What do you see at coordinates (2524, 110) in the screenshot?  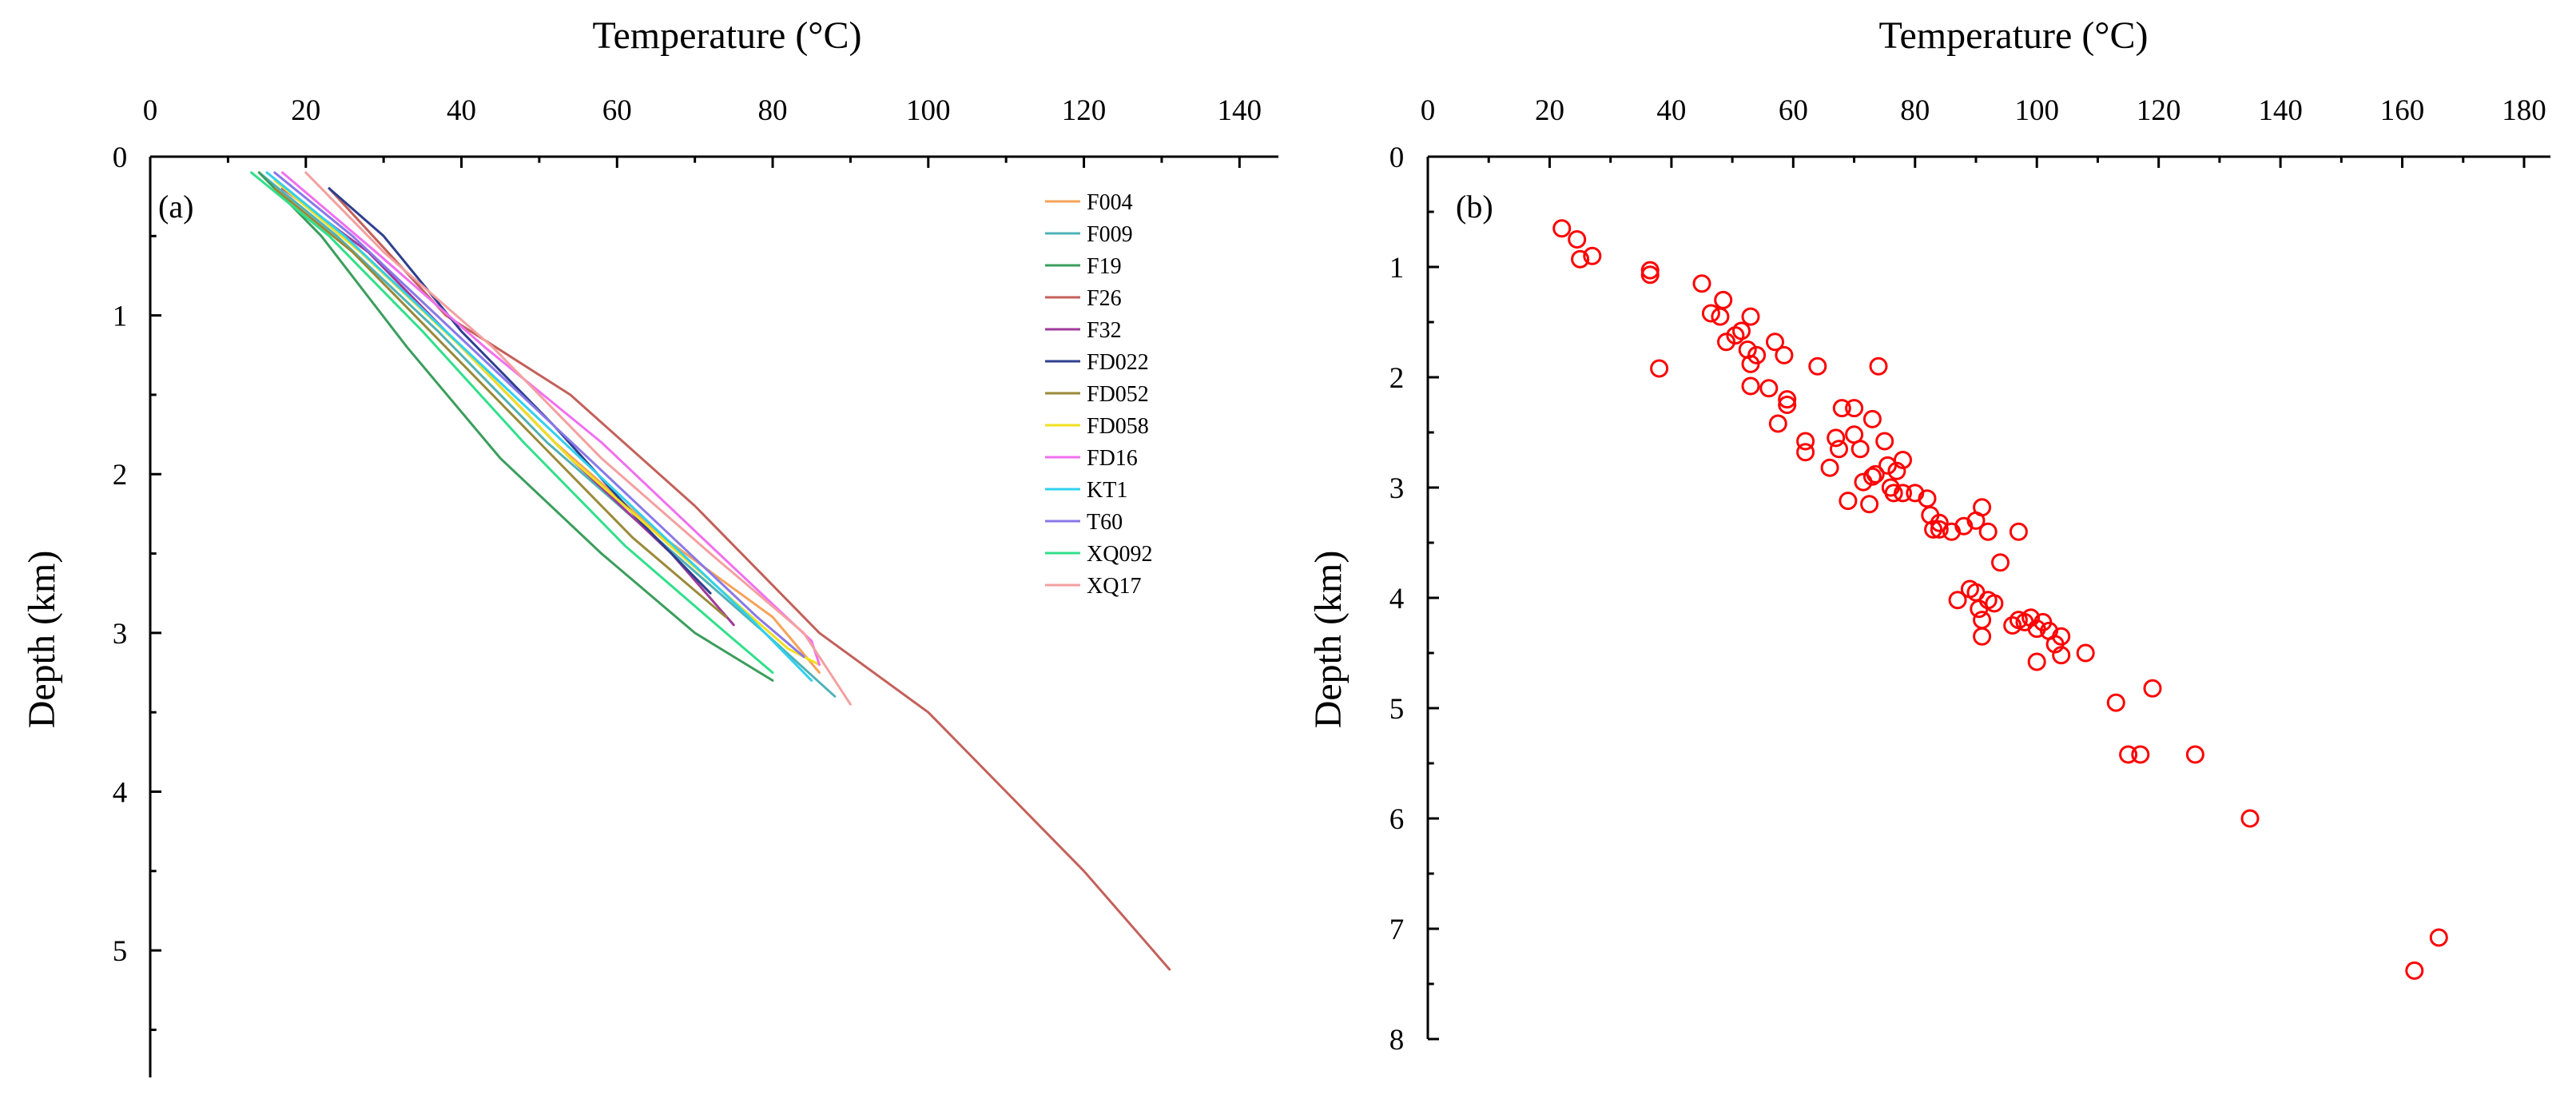 I see `b-x-tick-label: 180` at bounding box center [2524, 110].